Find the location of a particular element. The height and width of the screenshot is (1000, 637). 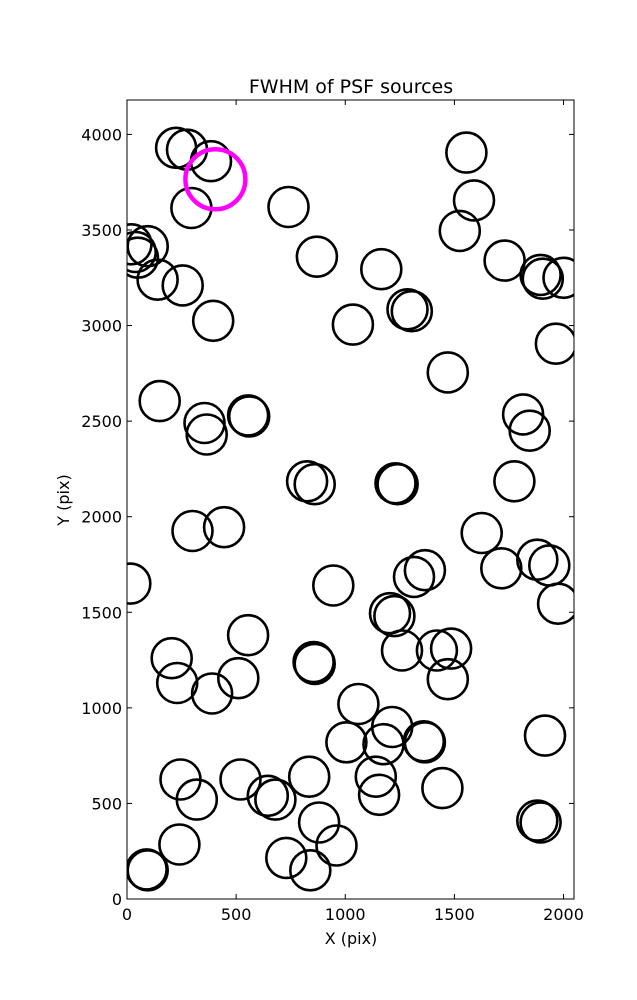

y-tick-label: 2000 is located at coordinates (101, 517).